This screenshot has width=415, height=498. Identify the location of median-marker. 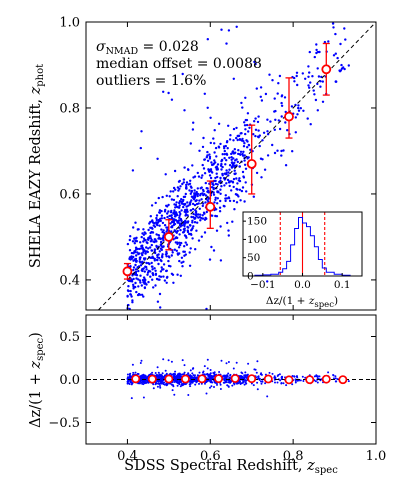
(168, 237).